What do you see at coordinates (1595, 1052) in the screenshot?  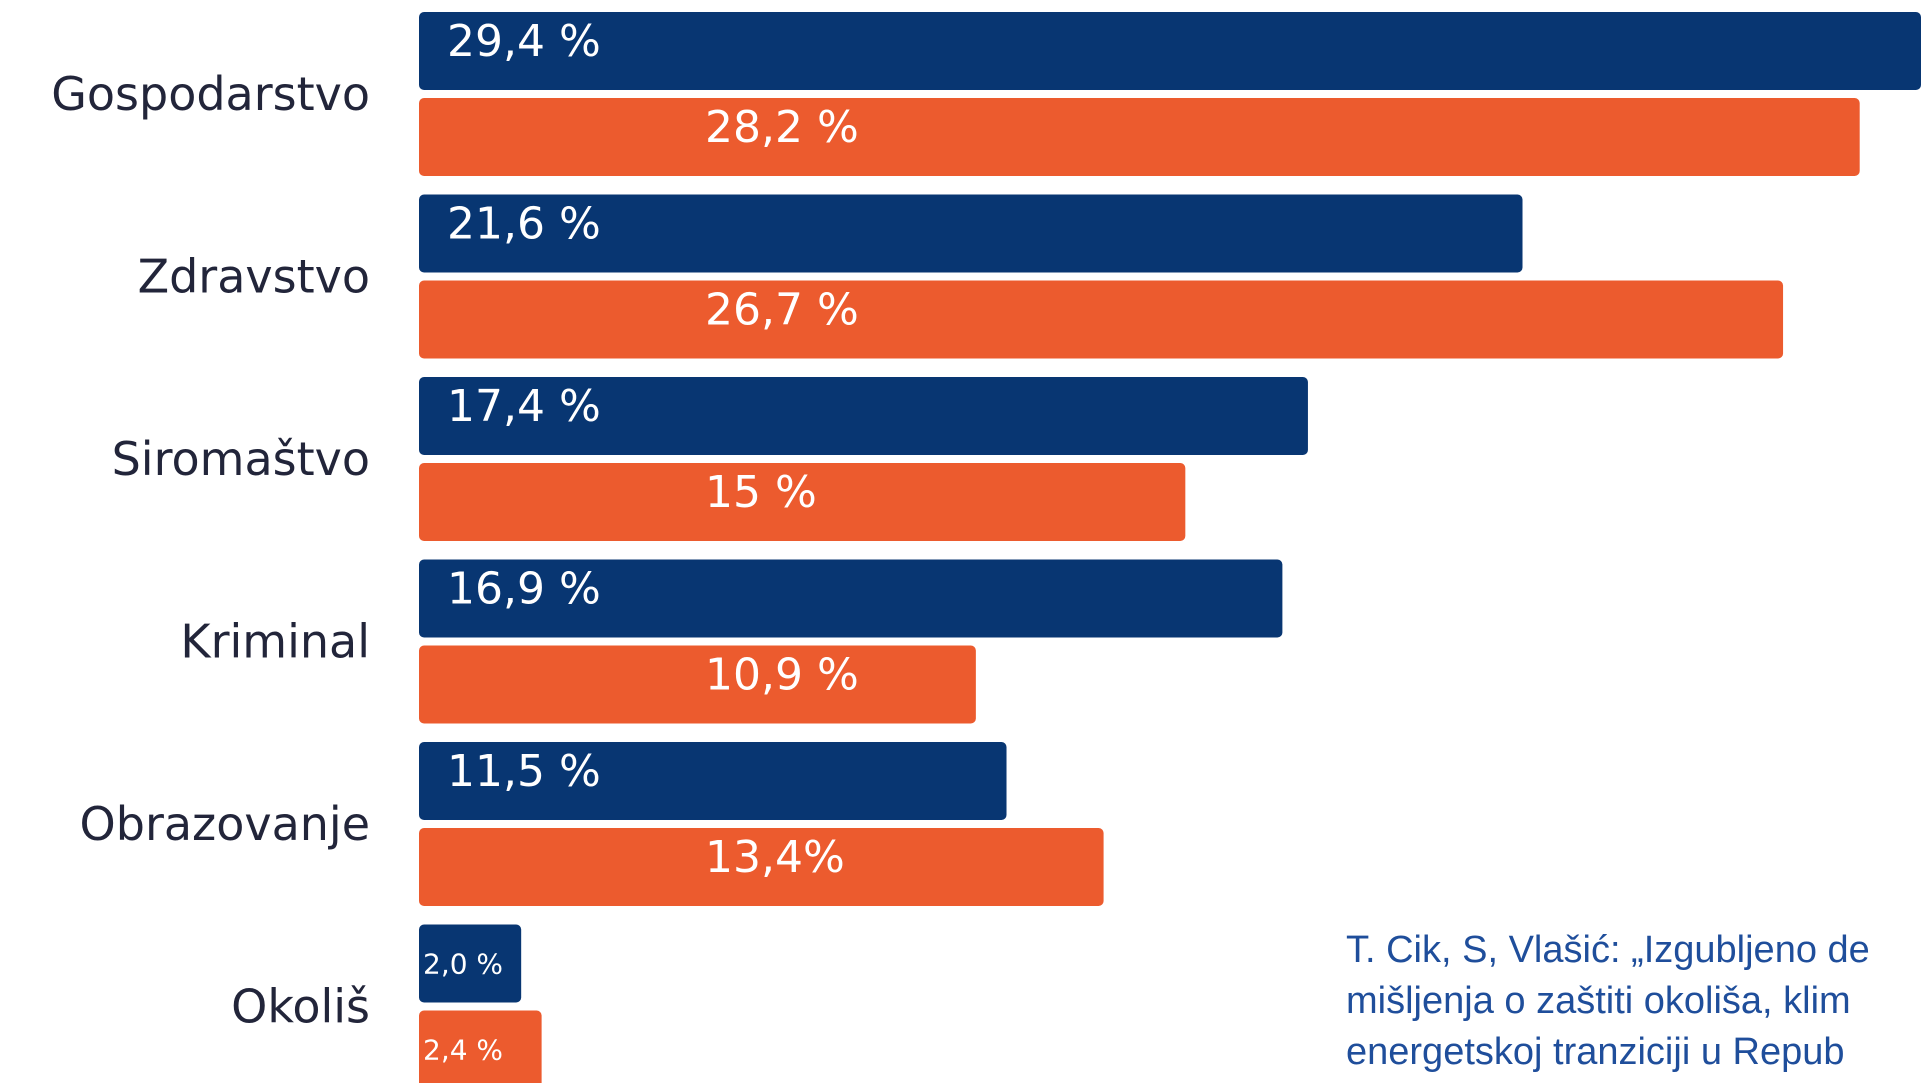 I see `source-note-line: energetskoj tranziciji u Repub` at bounding box center [1595, 1052].